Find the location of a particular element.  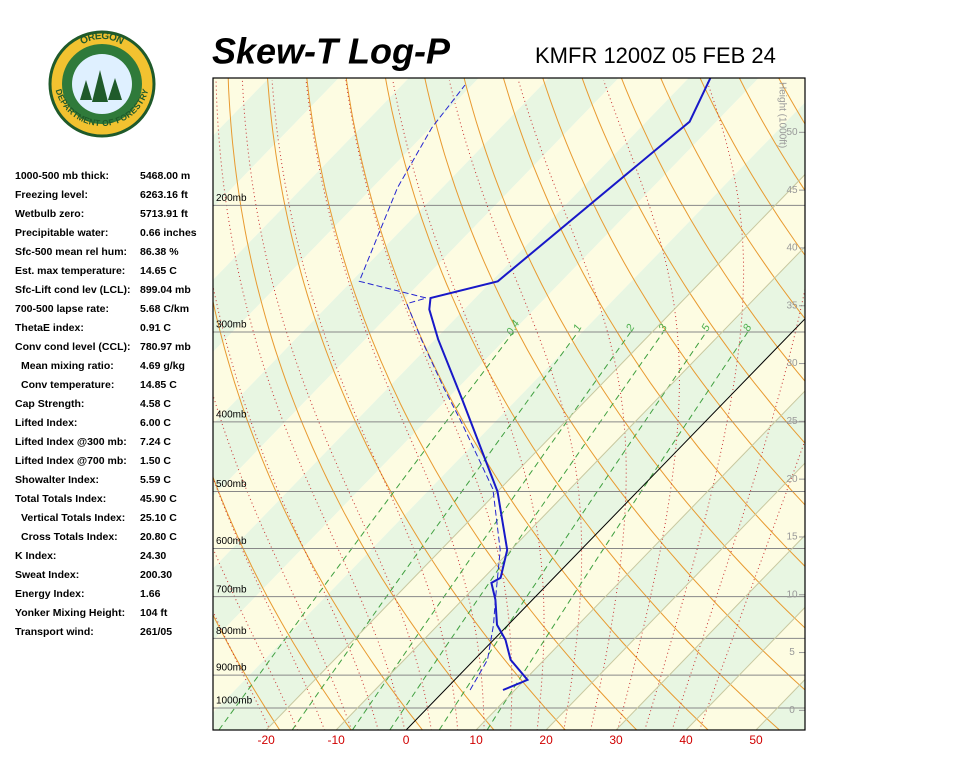

stat-label: Precipitable water: is located at coordinates (61, 233).